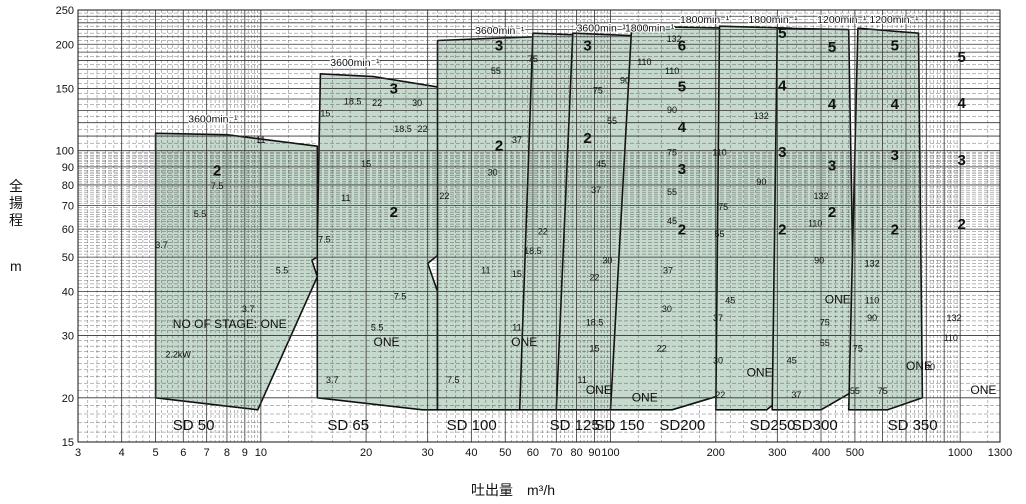  Describe the element at coordinates (122, 453) in the screenshot. I see `x-tick-label: 4` at that location.